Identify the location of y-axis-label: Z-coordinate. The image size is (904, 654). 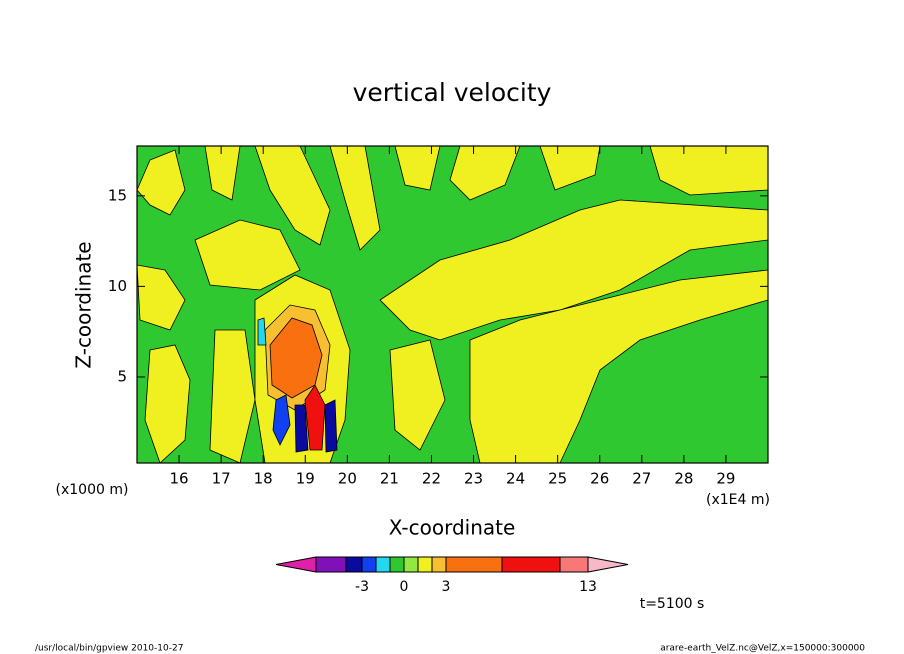
(84, 304).